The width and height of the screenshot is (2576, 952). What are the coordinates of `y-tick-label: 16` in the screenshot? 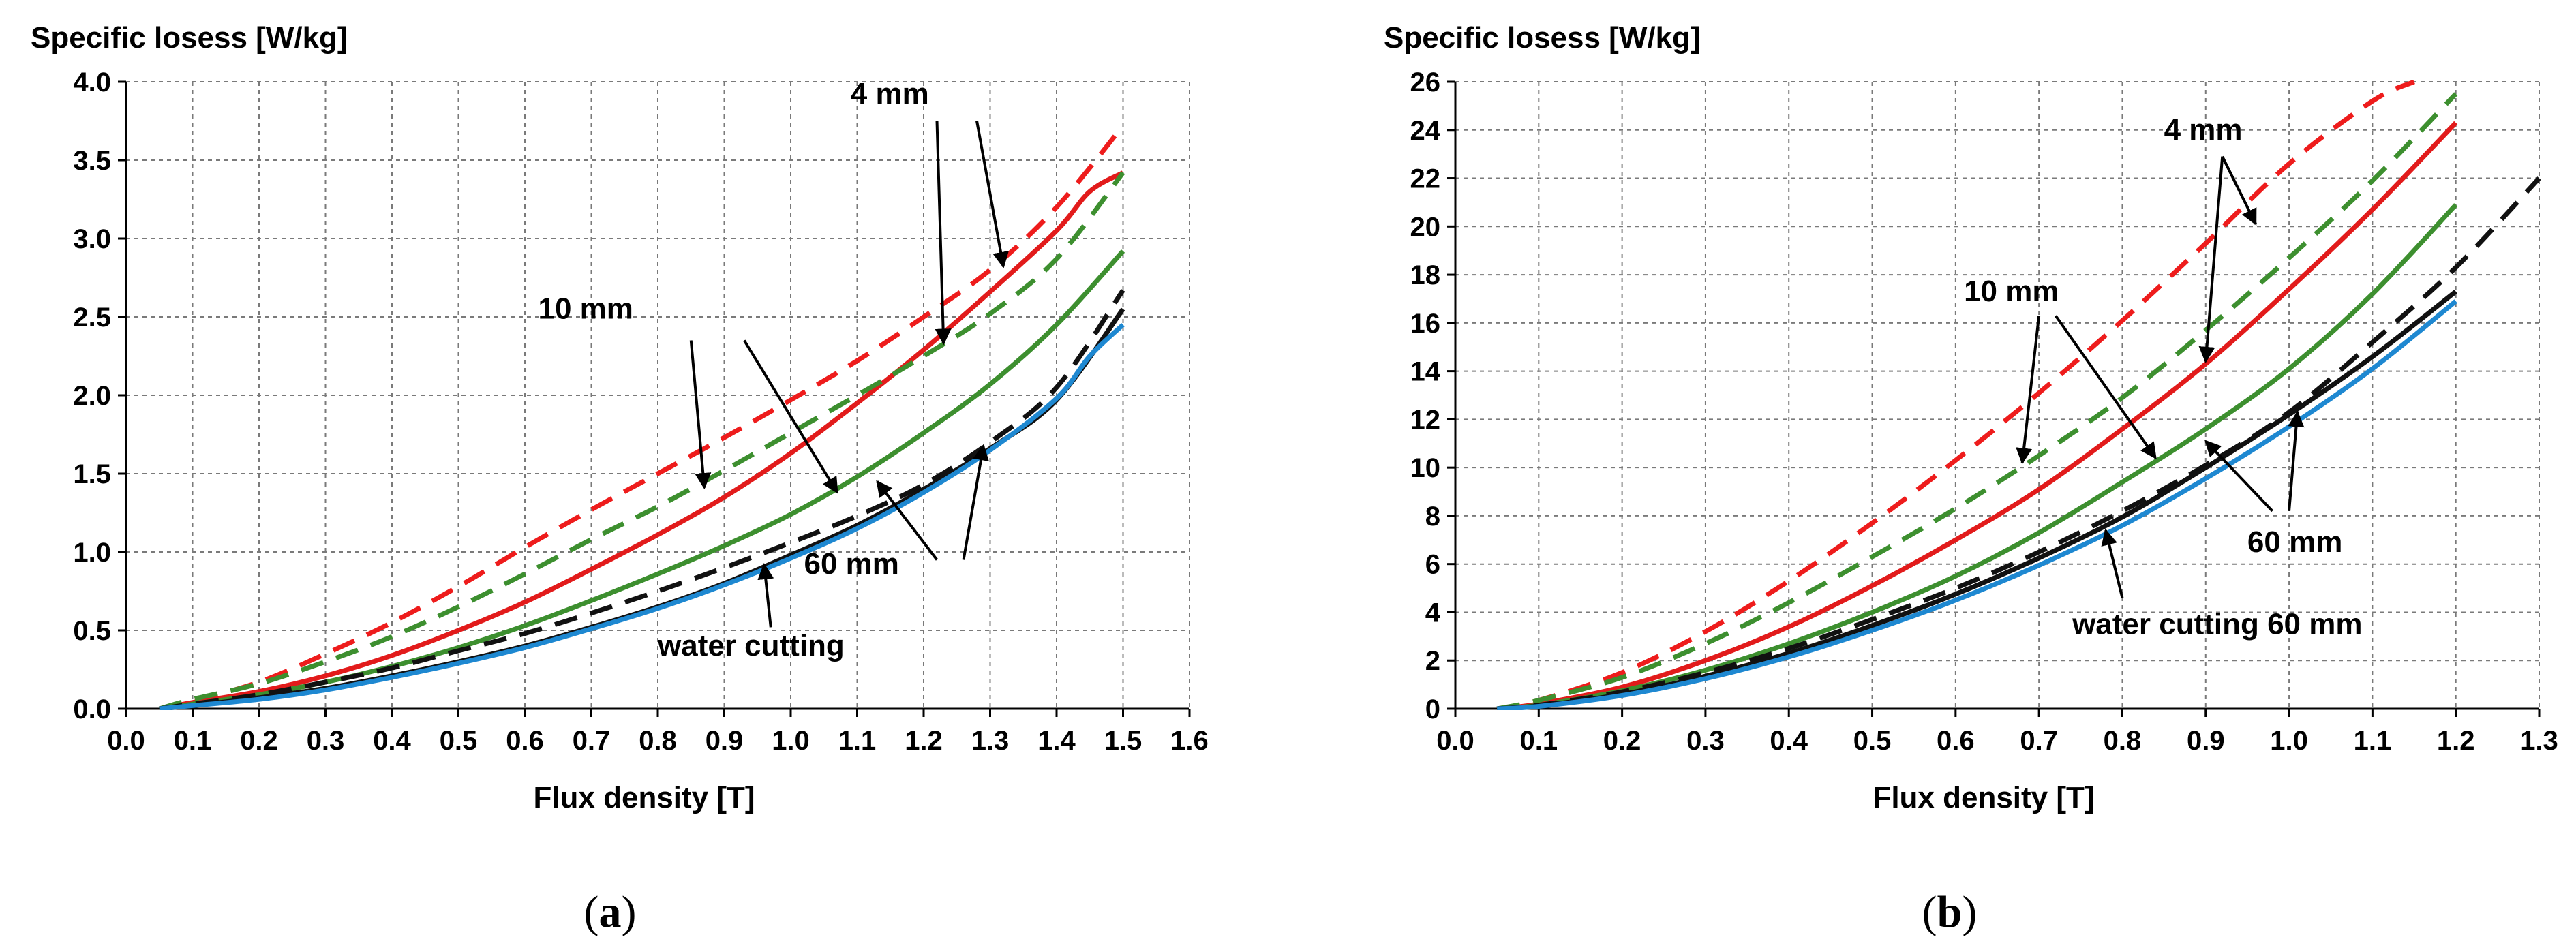 It's located at (1425, 324).